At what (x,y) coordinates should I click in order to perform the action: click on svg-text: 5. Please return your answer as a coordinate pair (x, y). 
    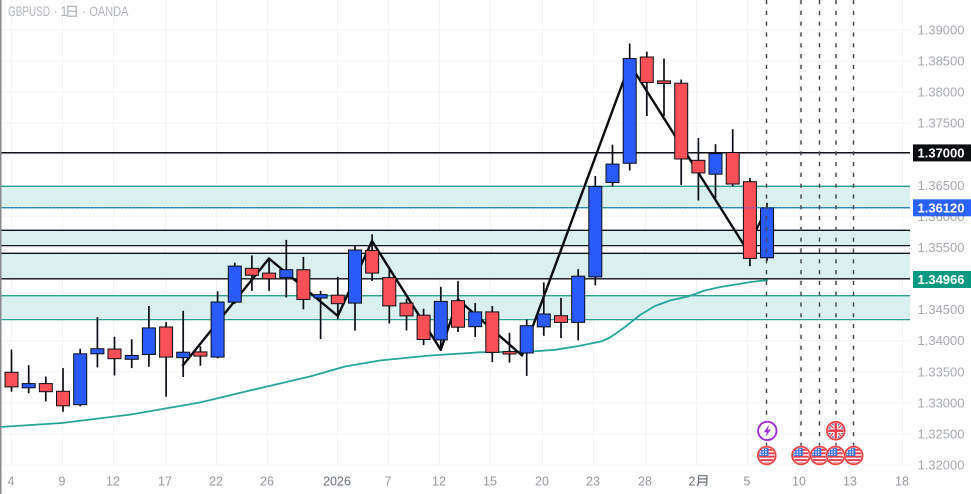
    Looking at the image, I should click on (747, 482).